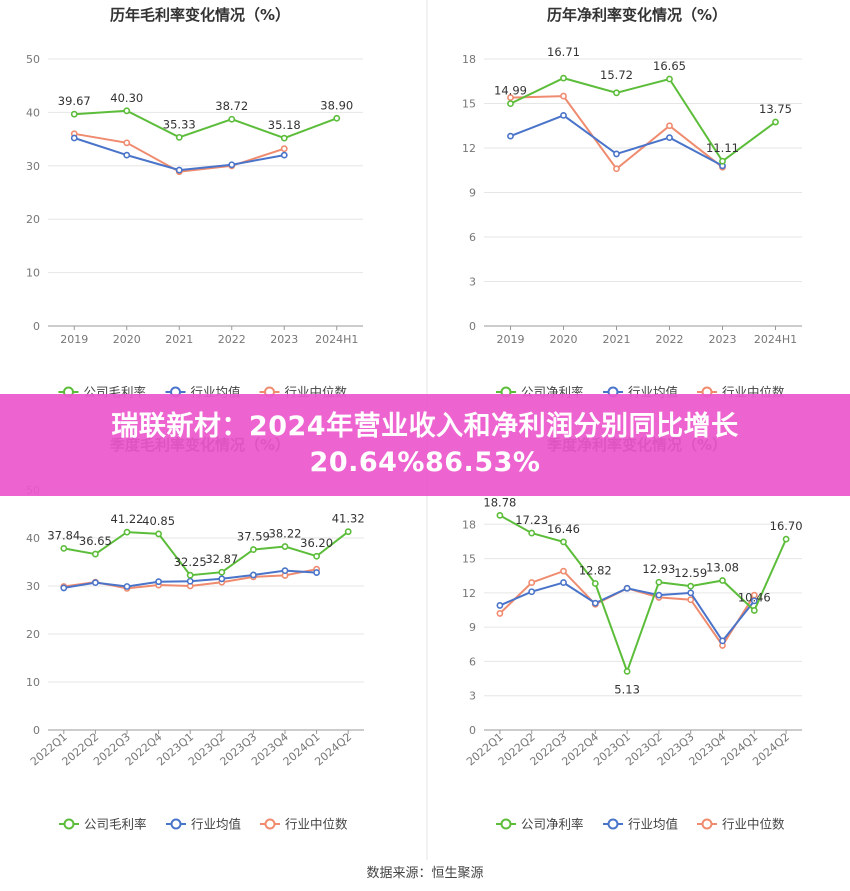  I want to click on headline-text: 瑞联新材：2024年营业收入和净利润分别同比增长20.64%86.53%, so click(425, 444).